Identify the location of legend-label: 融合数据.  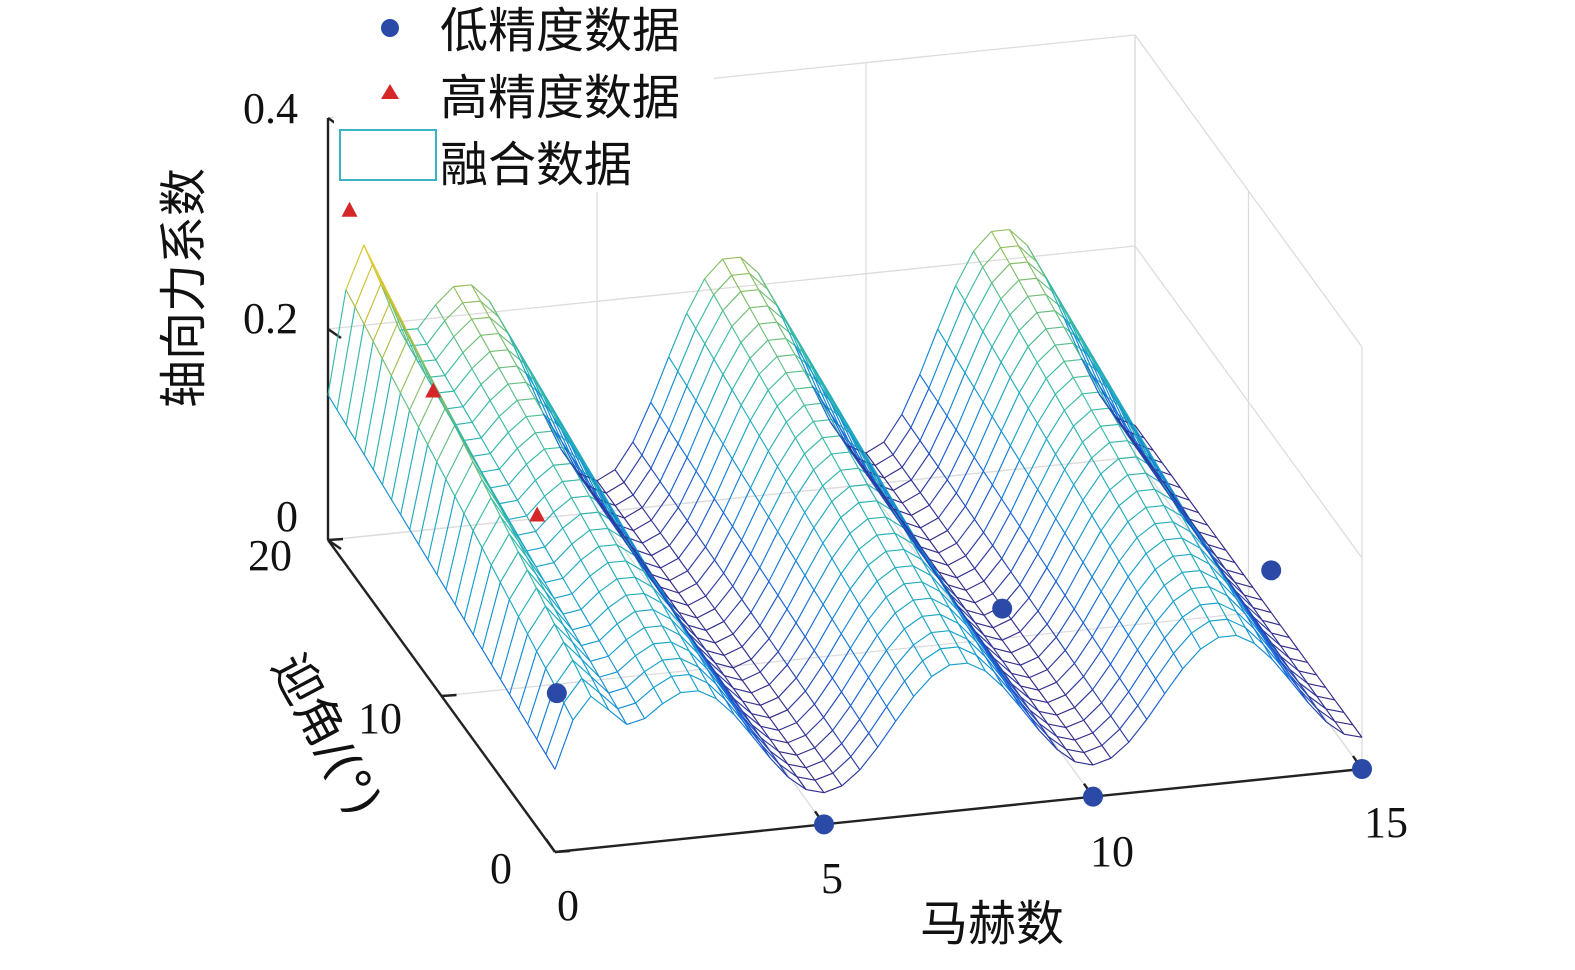
(536, 165).